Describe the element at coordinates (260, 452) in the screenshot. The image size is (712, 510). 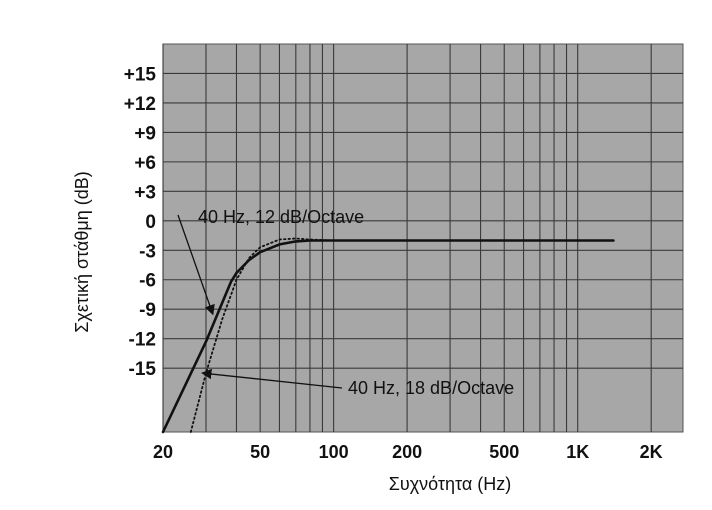
I see `x-tick-label: 50` at that location.